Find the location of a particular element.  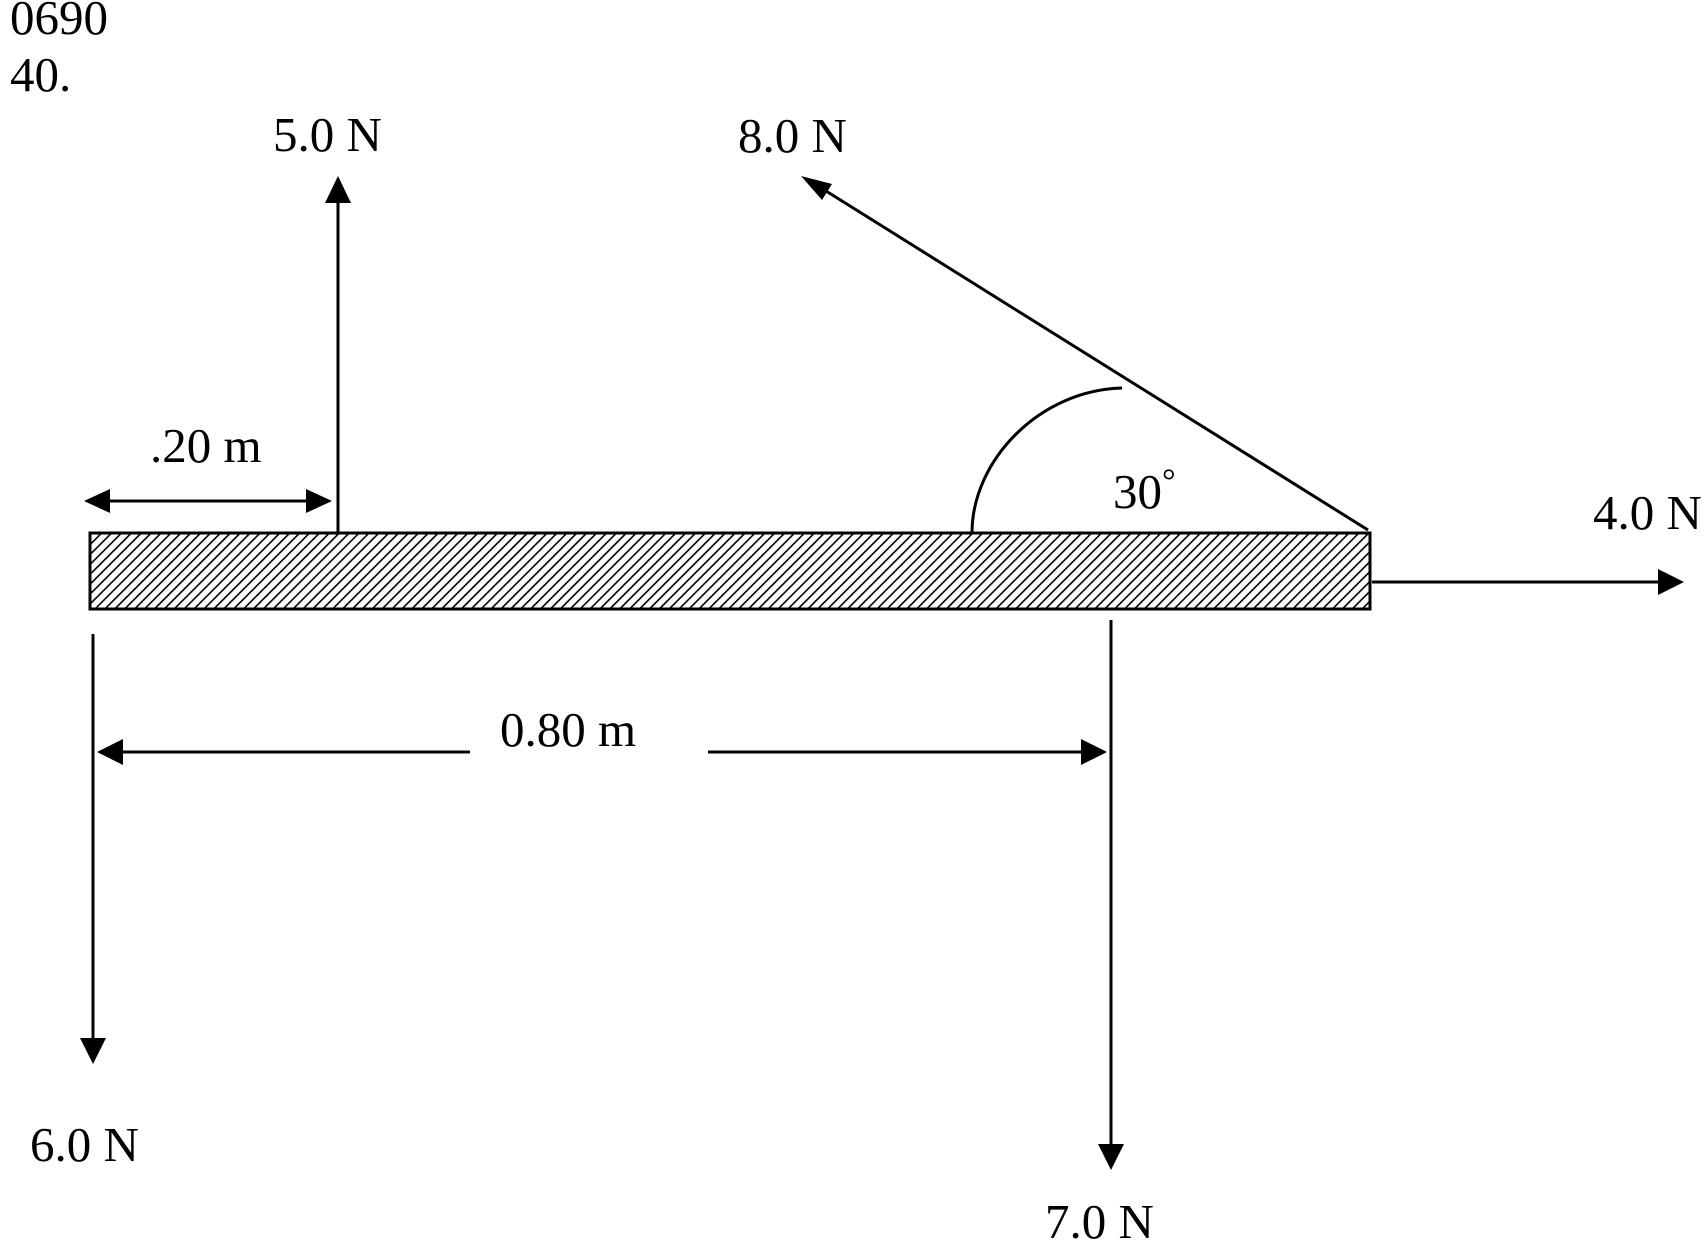

problem-code: 0690 is located at coordinates (59, 22).